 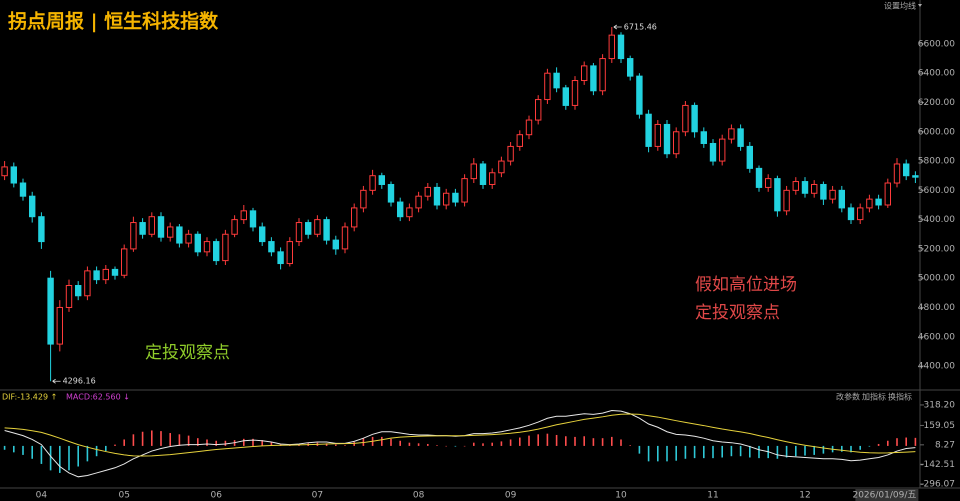 What do you see at coordinates (123, 496) in the screenshot?
I see `x-tick-label: 05` at bounding box center [123, 496].